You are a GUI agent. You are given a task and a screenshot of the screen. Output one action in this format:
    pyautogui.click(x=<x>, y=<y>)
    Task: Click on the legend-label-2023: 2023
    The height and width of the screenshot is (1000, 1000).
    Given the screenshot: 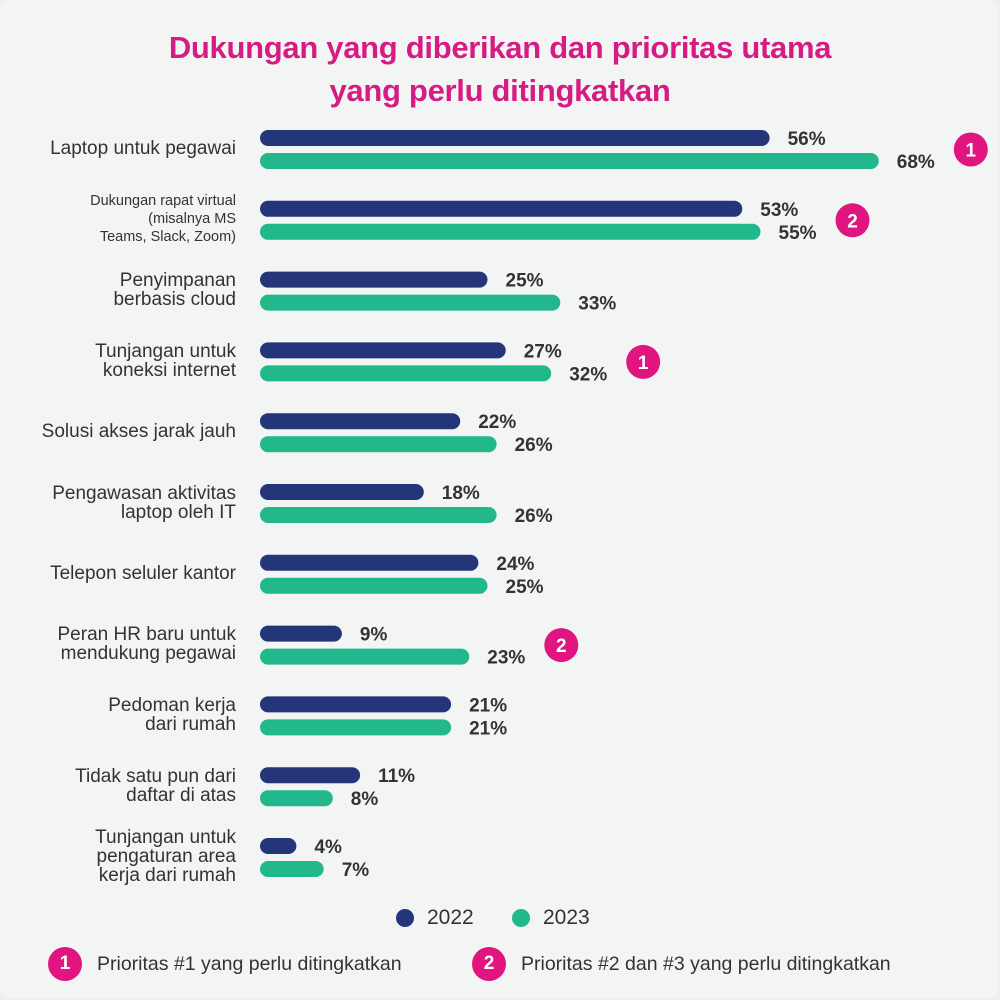 What is the action you would take?
    pyautogui.click(x=566, y=917)
    